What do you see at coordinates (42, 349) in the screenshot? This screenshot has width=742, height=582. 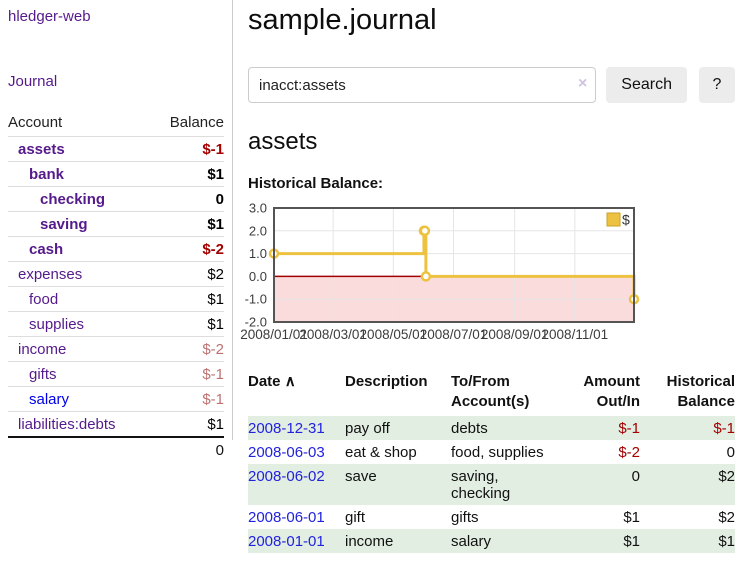 I see `account-link: income` at bounding box center [42, 349].